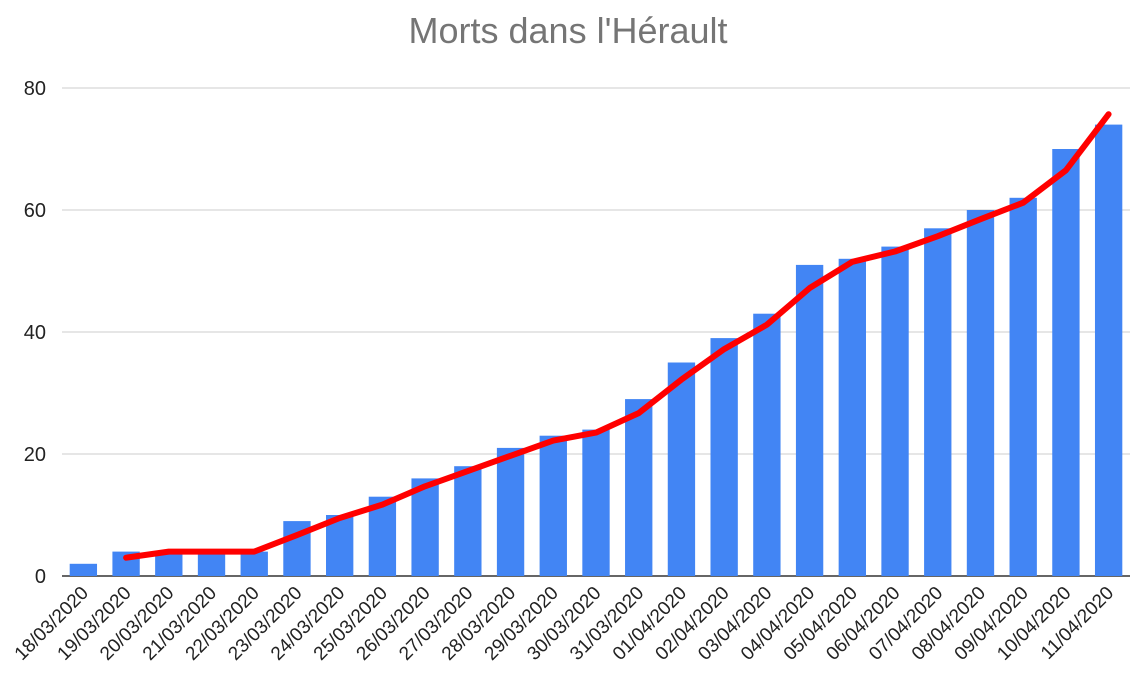  I want to click on bar-02/04/2020, so click(724, 457).